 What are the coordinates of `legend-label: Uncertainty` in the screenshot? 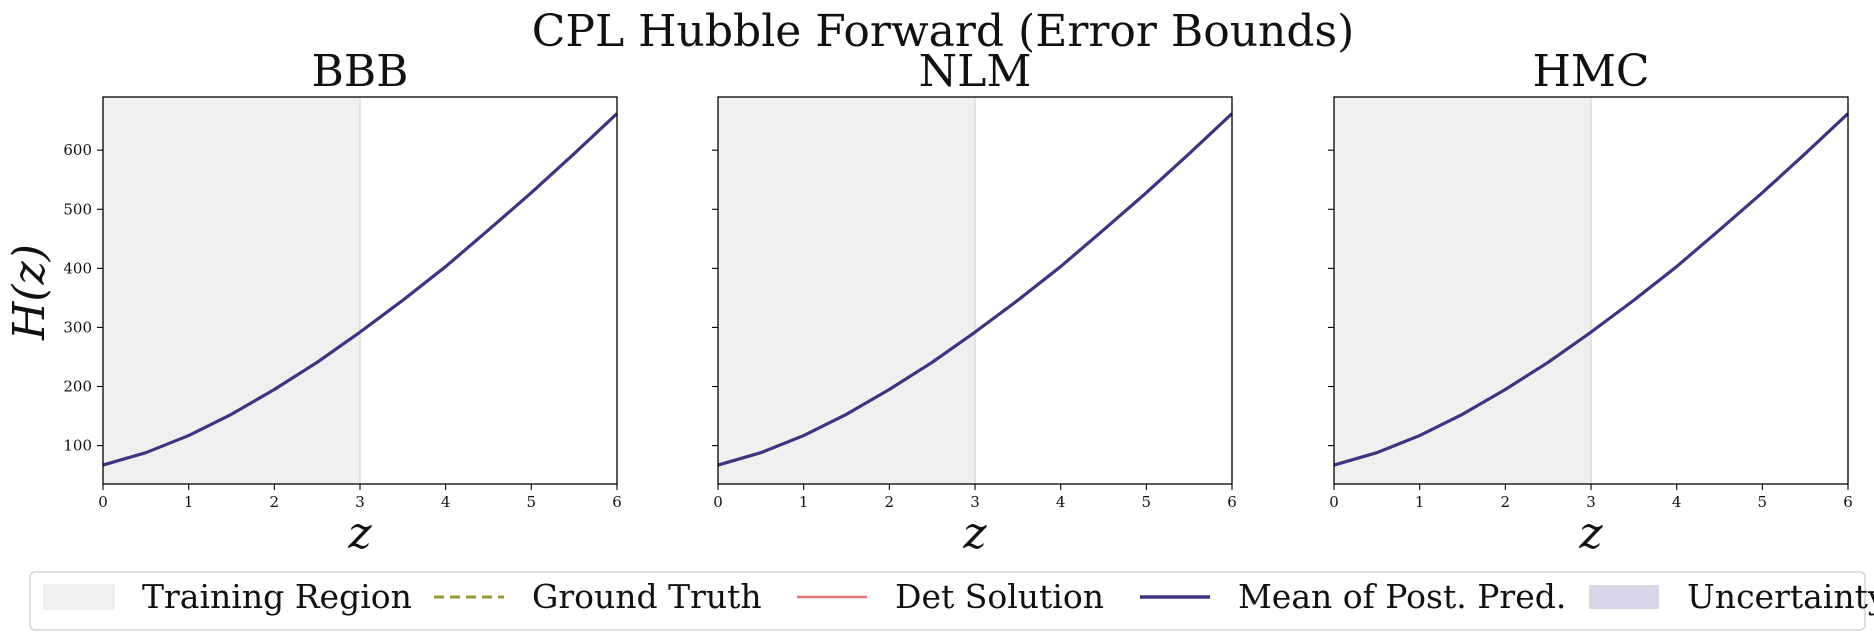 It's located at (1780, 596).